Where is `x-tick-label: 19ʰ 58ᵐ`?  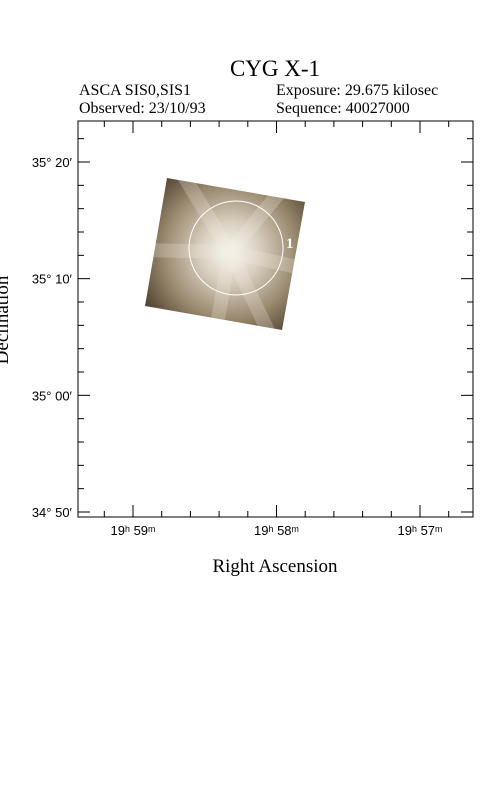
x-tick-label: 19ʰ 58ᵐ is located at coordinates (276, 530).